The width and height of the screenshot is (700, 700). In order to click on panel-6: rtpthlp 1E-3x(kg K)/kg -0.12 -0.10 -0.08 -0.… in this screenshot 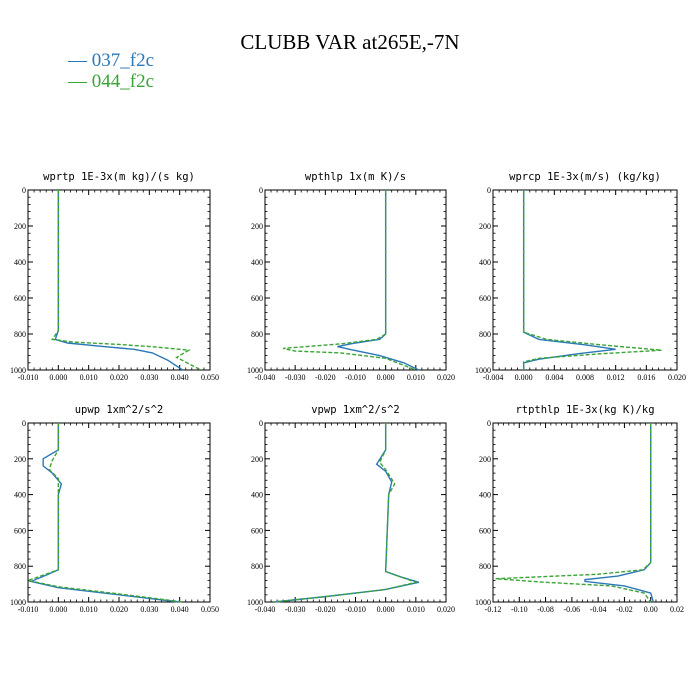, I will do `click(579, 509)`.